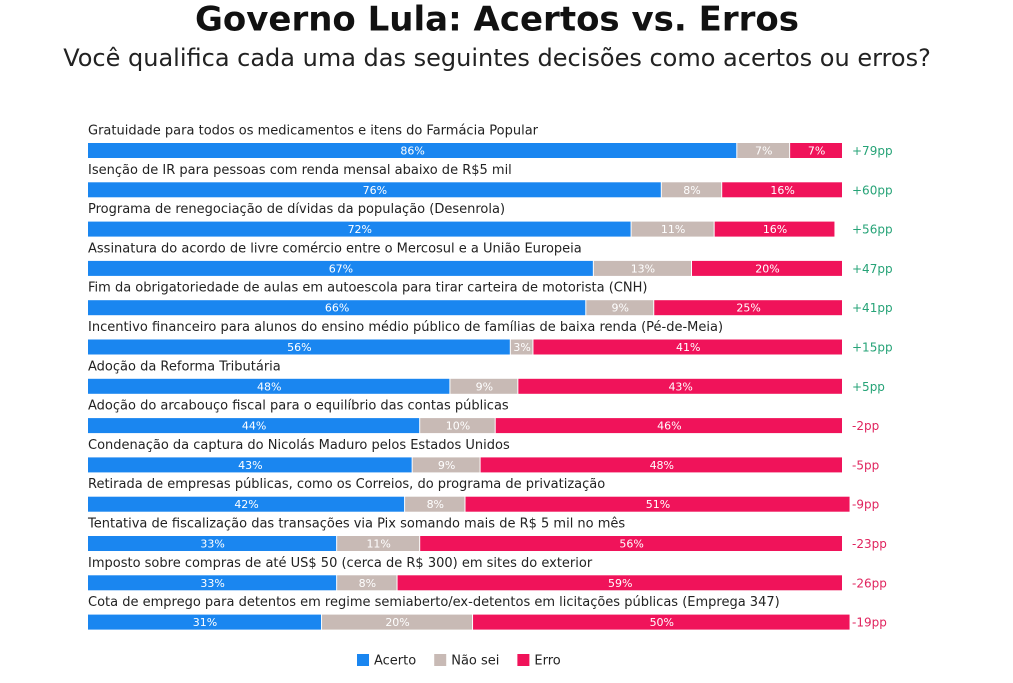 Image resolution: width=1013 pixels, height=683 pixels. I want to click on value-label: 25%, so click(748, 308).